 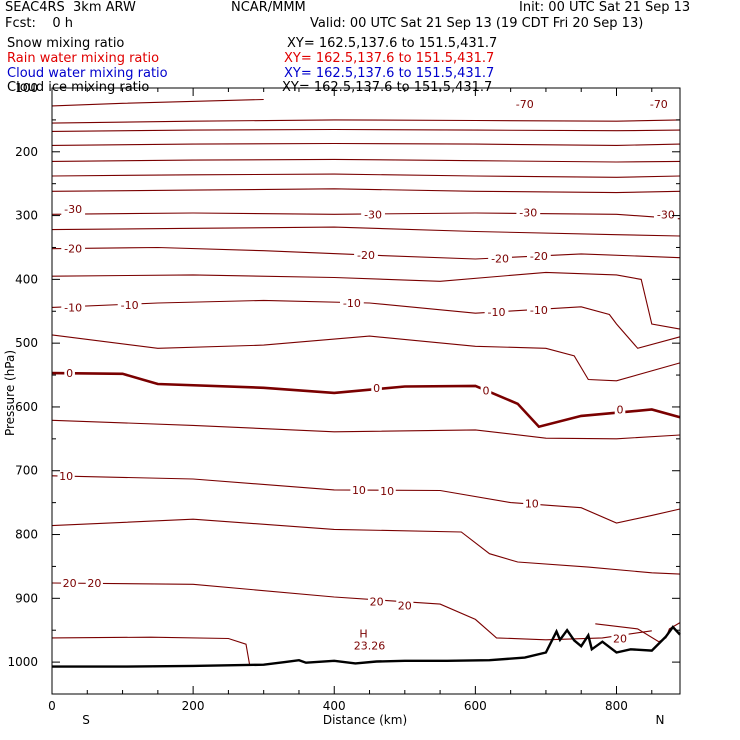 I want to click on y-tick-label: 800, so click(x=26, y=535).